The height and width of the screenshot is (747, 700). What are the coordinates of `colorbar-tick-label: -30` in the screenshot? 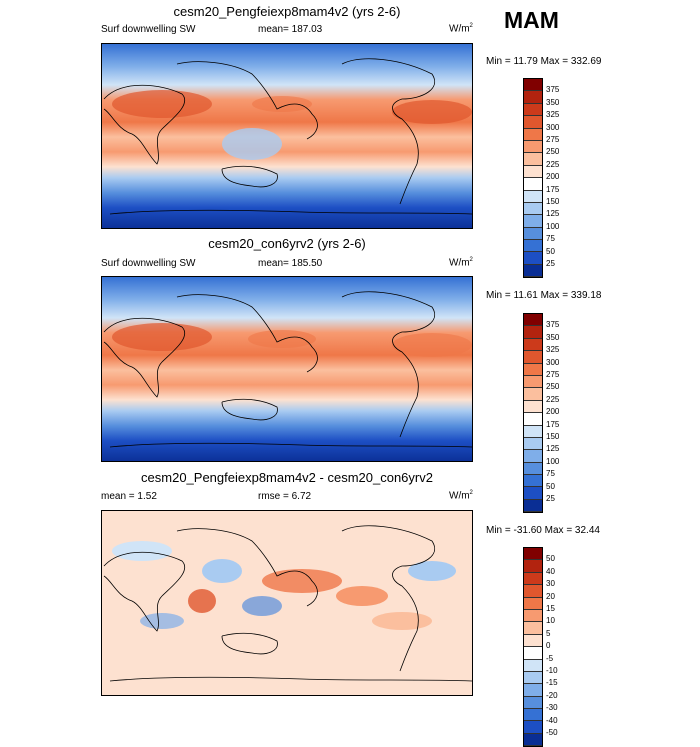 It's located at (552, 708).